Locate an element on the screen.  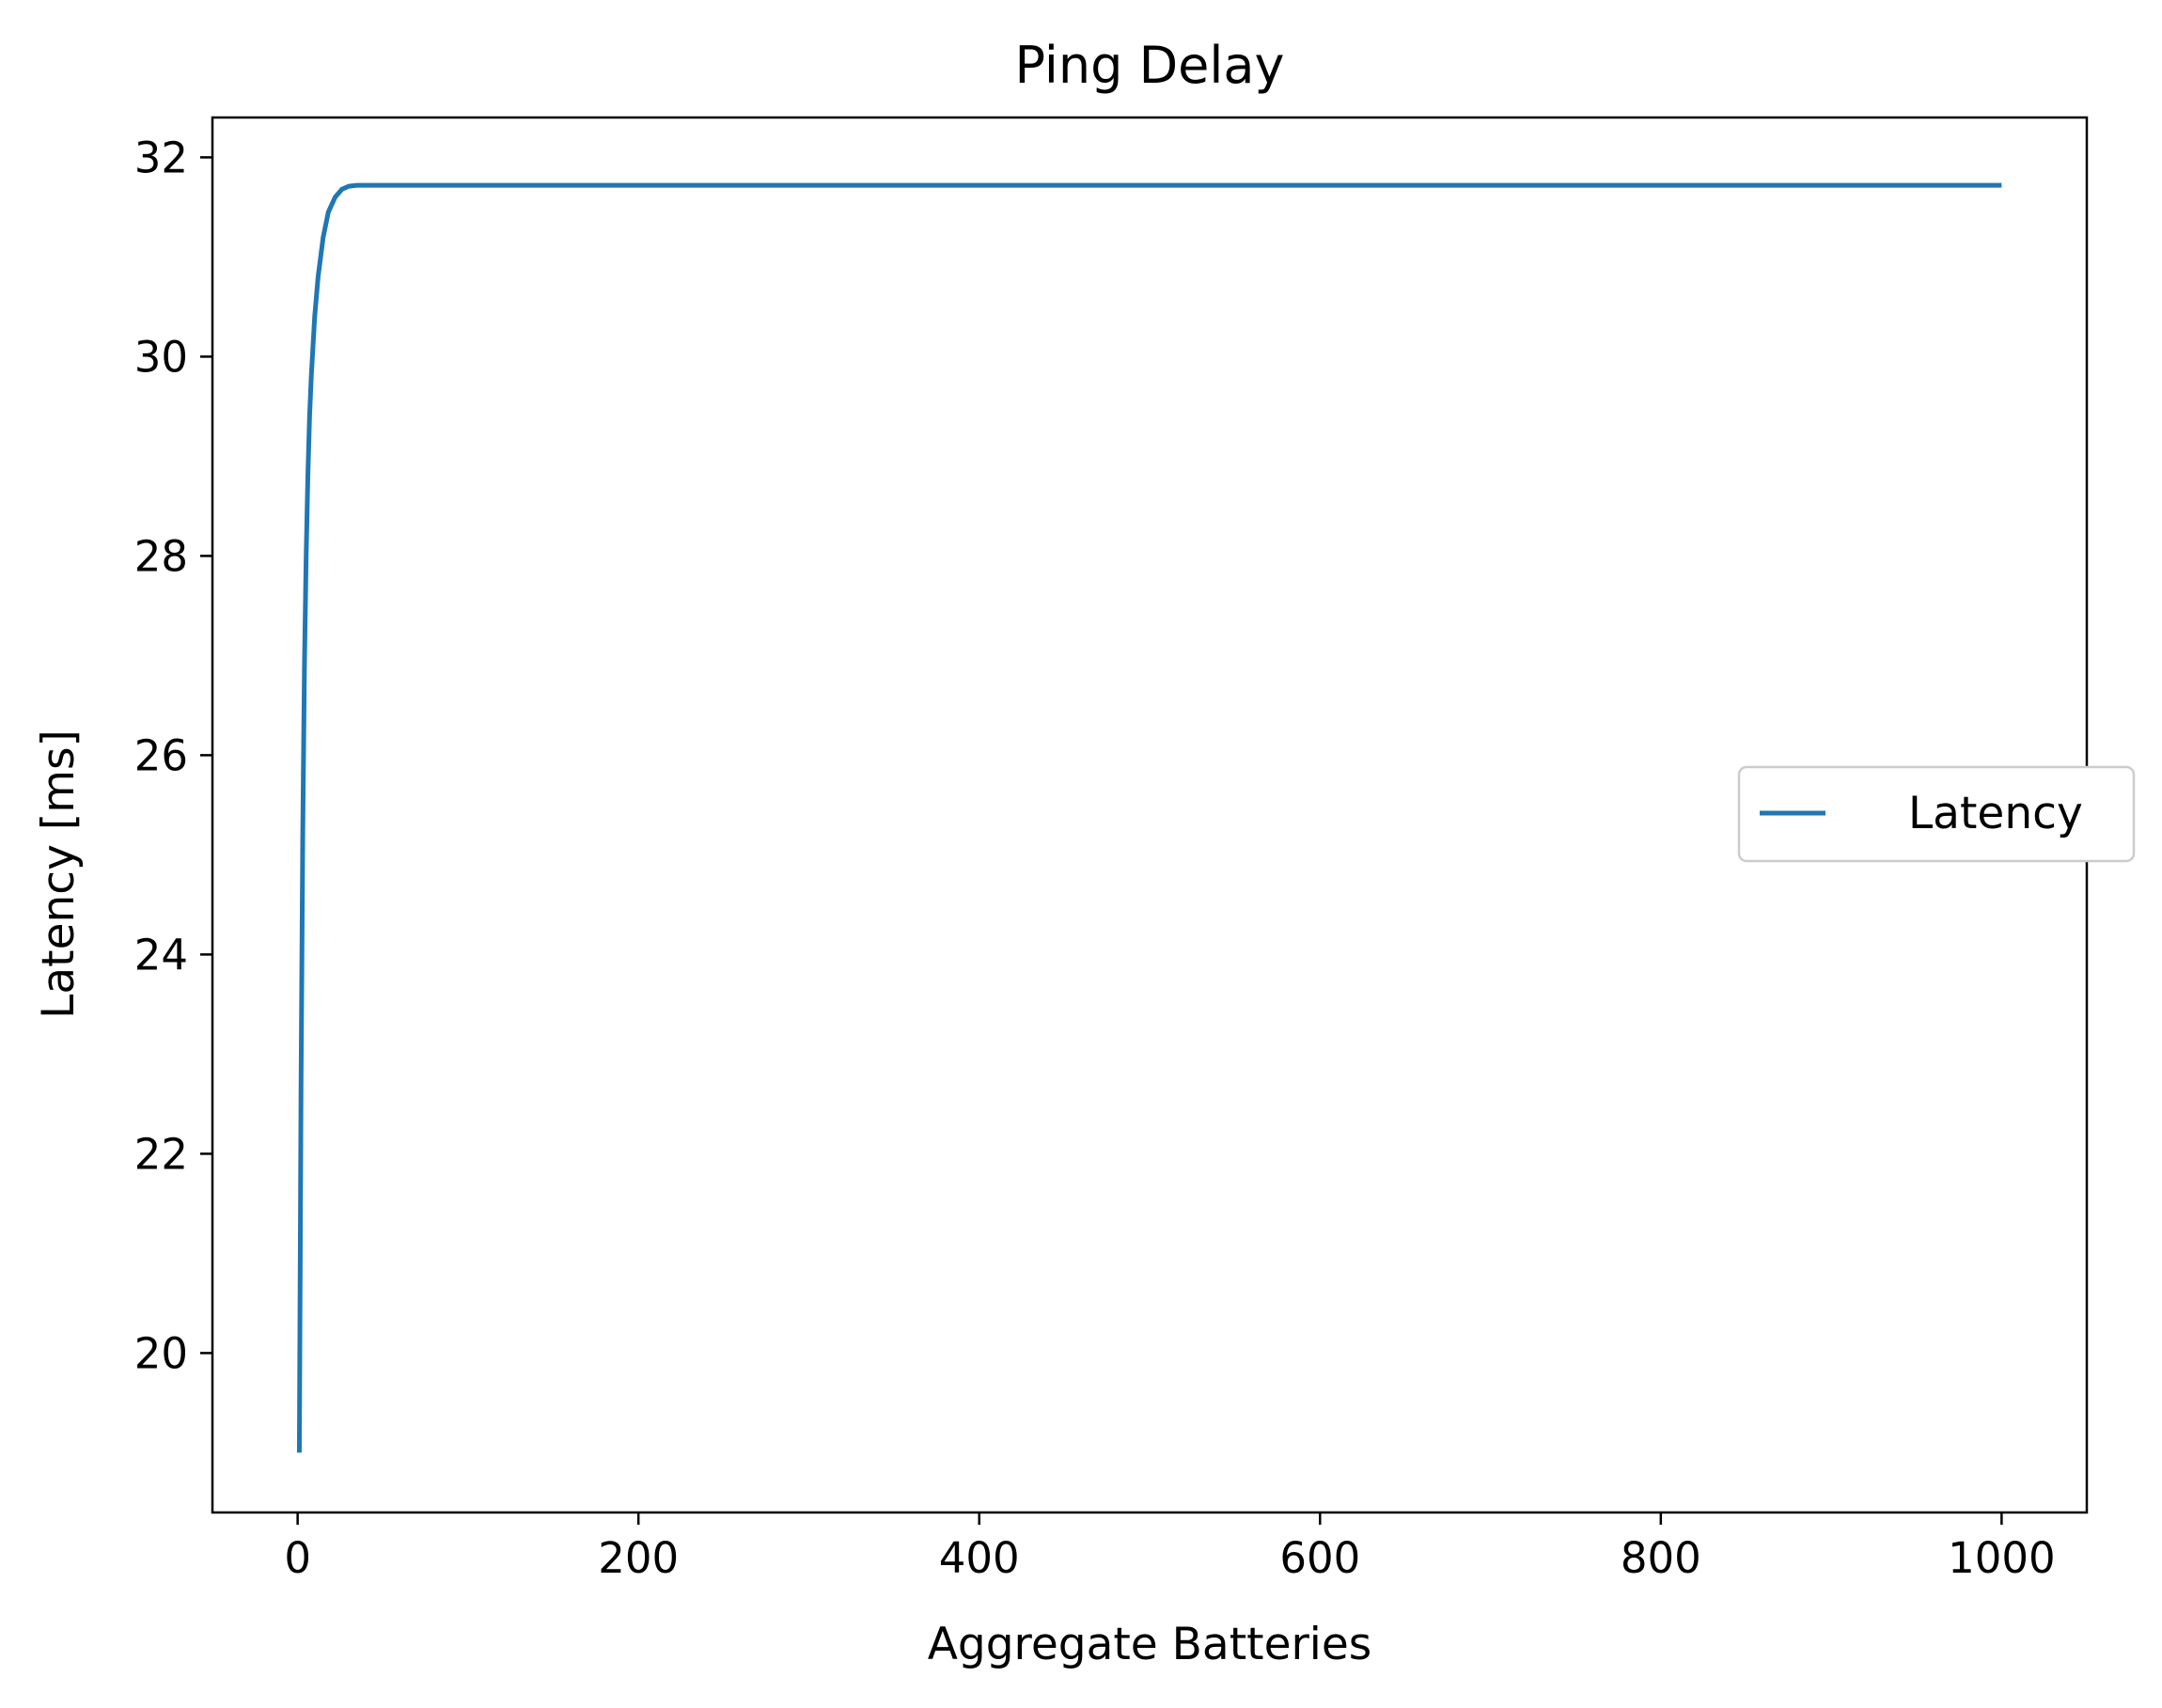
legend-box is located at coordinates (1936, 814).